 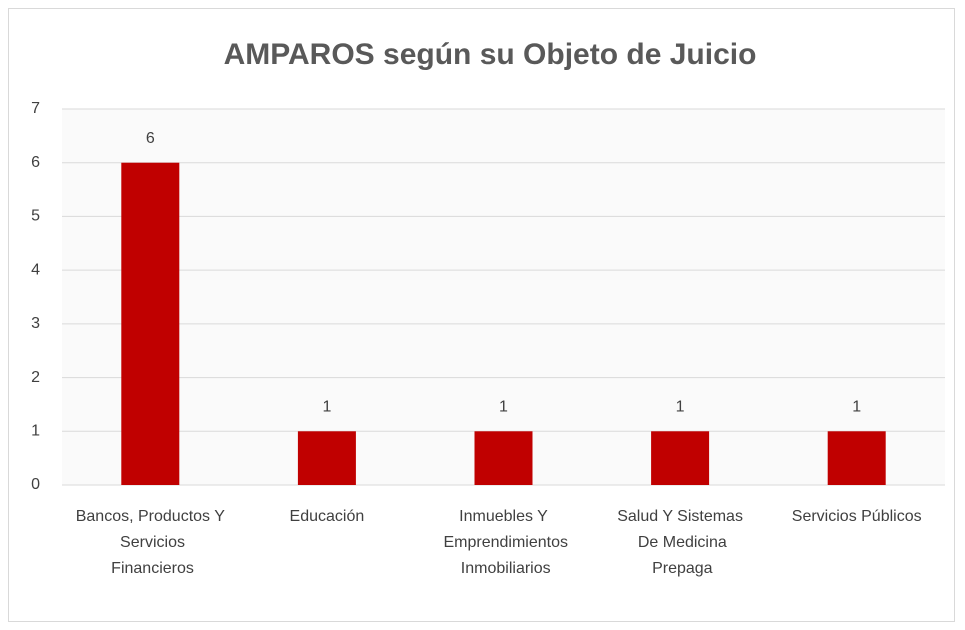 What do you see at coordinates (680, 542) in the screenshot?
I see `x-tick-label: Salud Y Sistemas De Medicina Prepaga` at bounding box center [680, 542].